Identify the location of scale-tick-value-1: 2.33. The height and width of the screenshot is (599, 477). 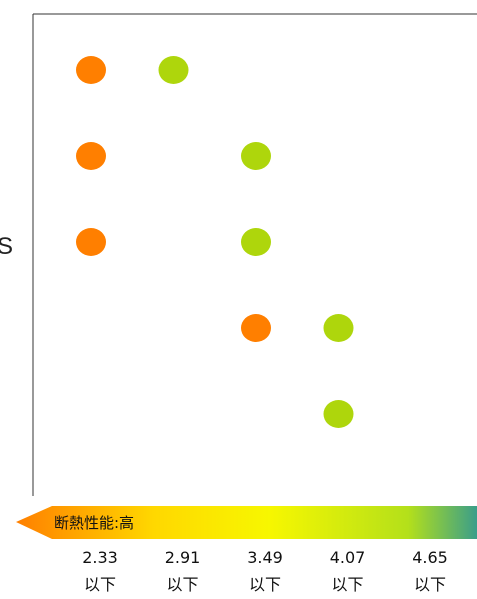
(100, 557).